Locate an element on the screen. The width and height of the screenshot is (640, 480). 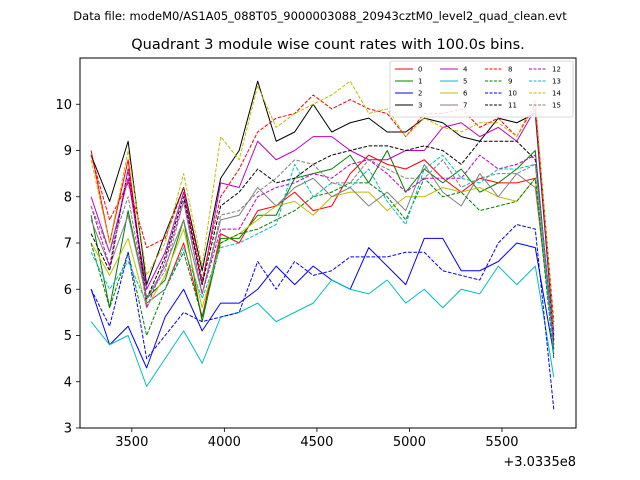
x-tick-label: 5500 is located at coordinates (501, 442).